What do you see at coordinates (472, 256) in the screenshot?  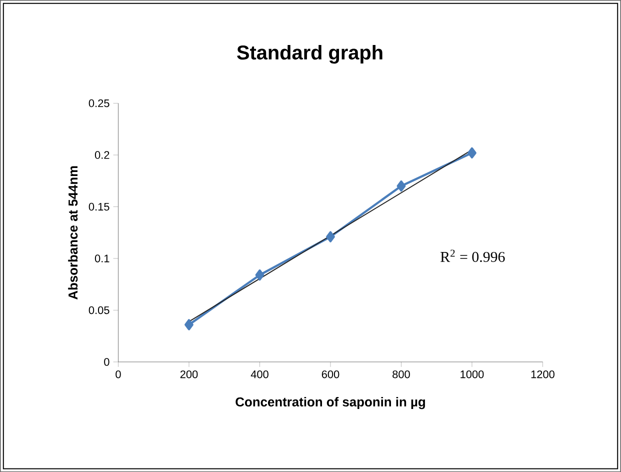 I see `annotation: R$^{2}$ = 0.996` at bounding box center [472, 256].